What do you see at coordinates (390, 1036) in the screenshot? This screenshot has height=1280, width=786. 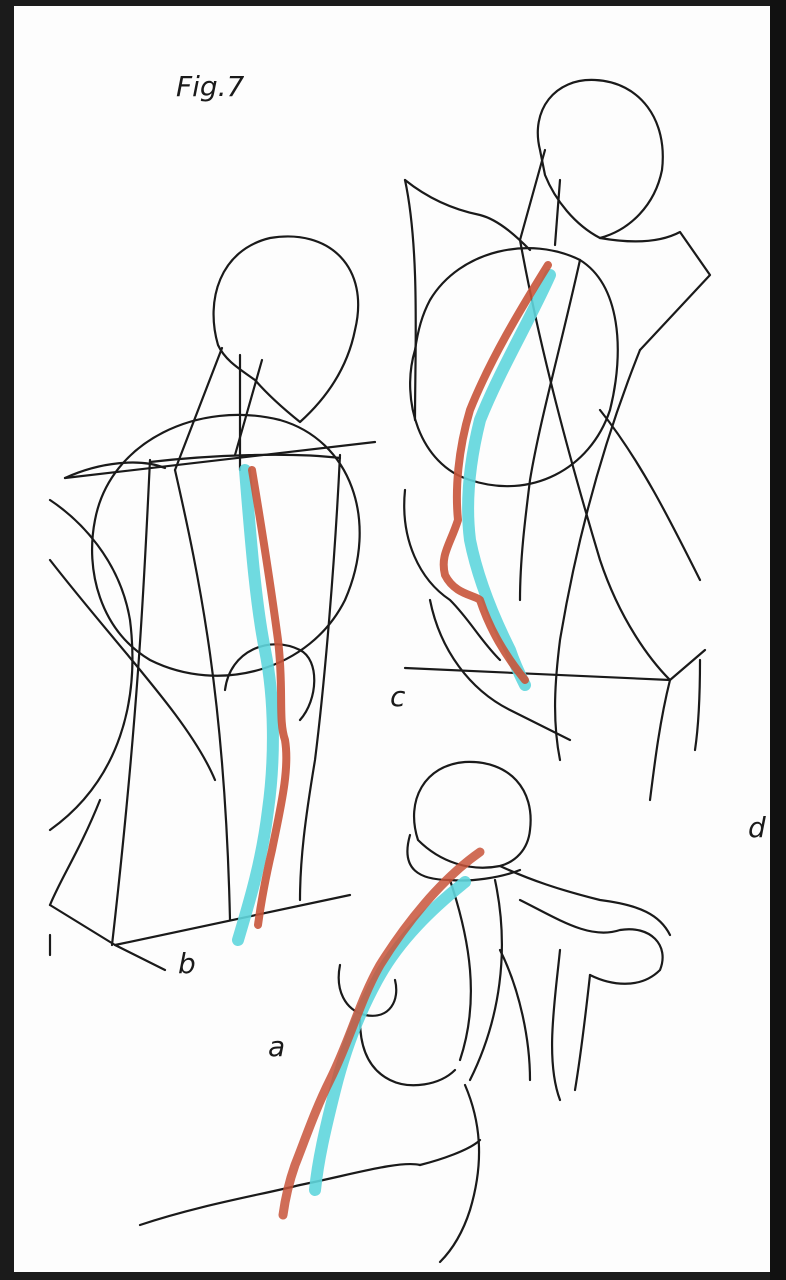 I see `figure-a-spine-cyan` at bounding box center [390, 1036].